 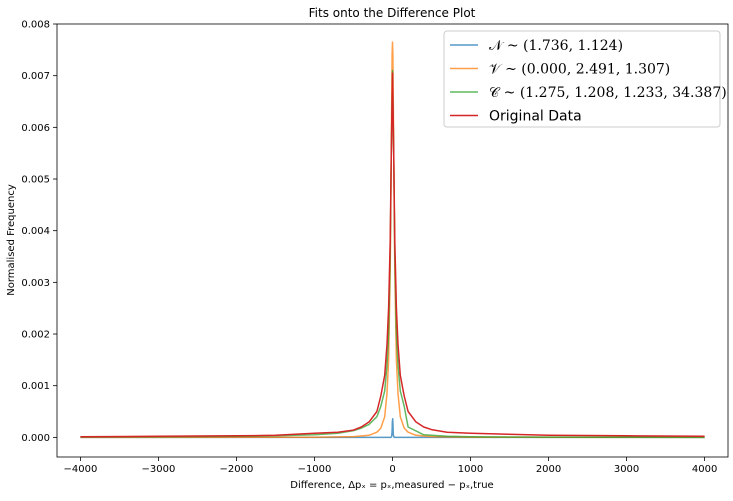 I want to click on y-tick-label: 0.005, so click(x=35, y=180).